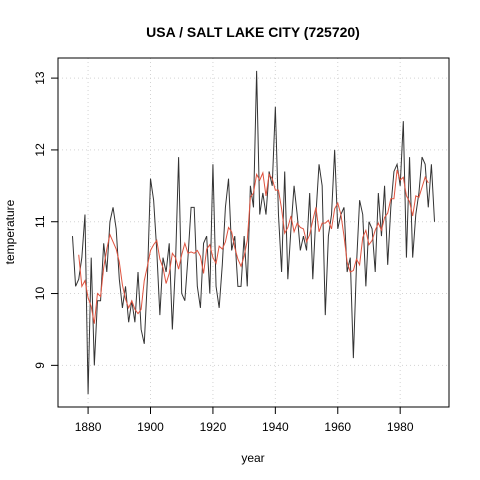 The height and width of the screenshot is (480, 480). What do you see at coordinates (40, 294) in the screenshot?
I see `y-tick-label: 10` at bounding box center [40, 294].